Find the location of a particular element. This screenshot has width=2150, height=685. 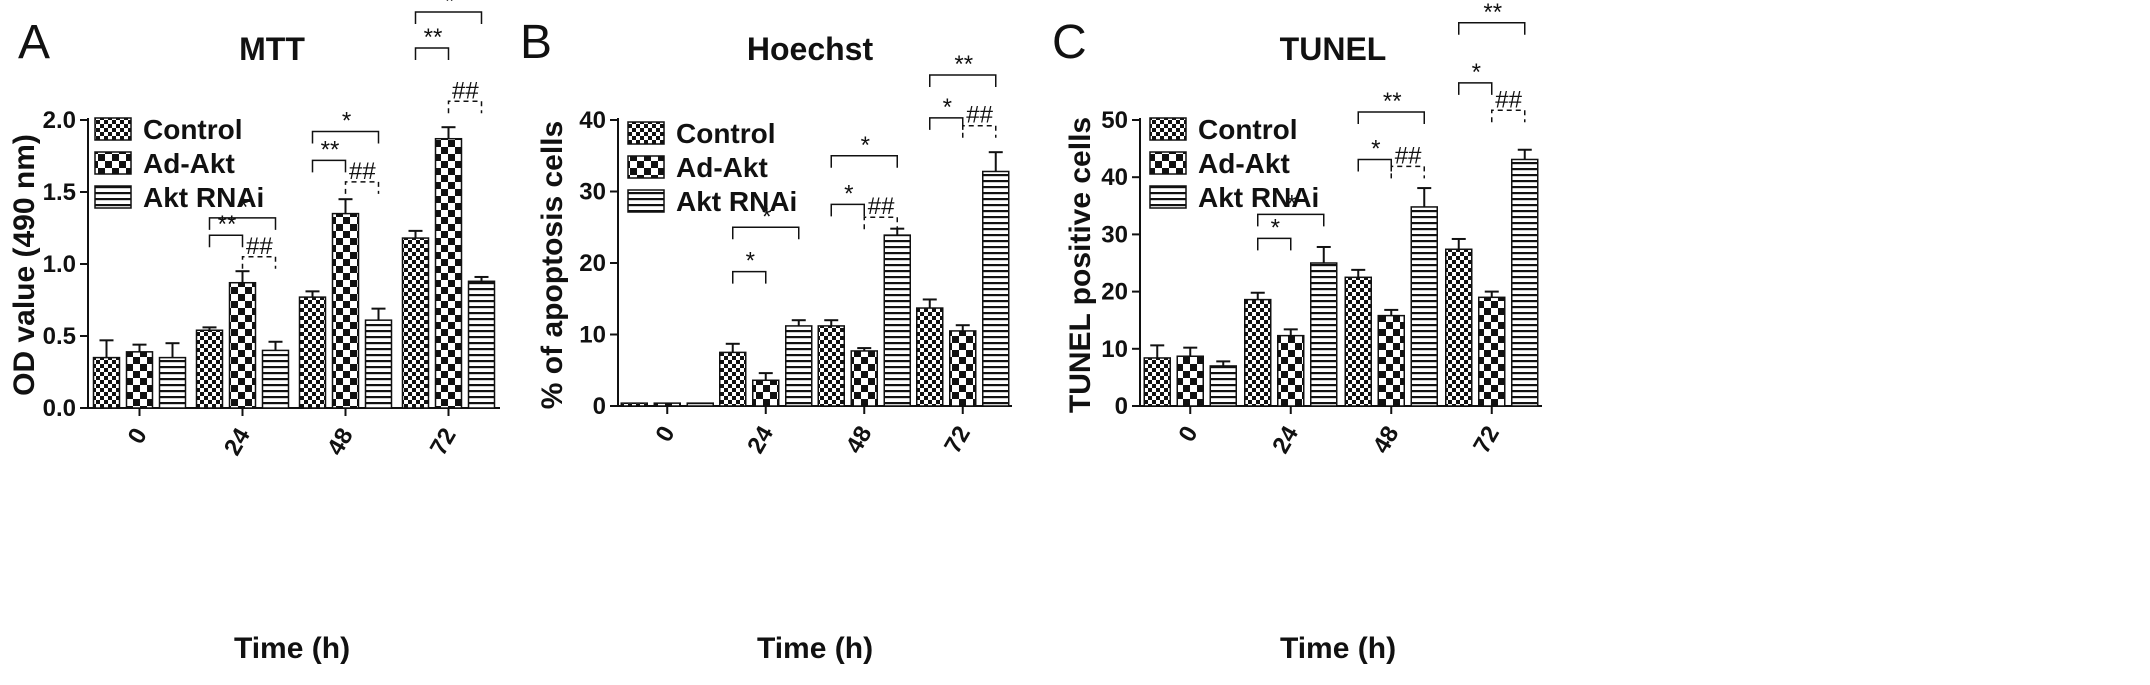

panel-title-tunel: TUNEL is located at coordinates (1333, 49).